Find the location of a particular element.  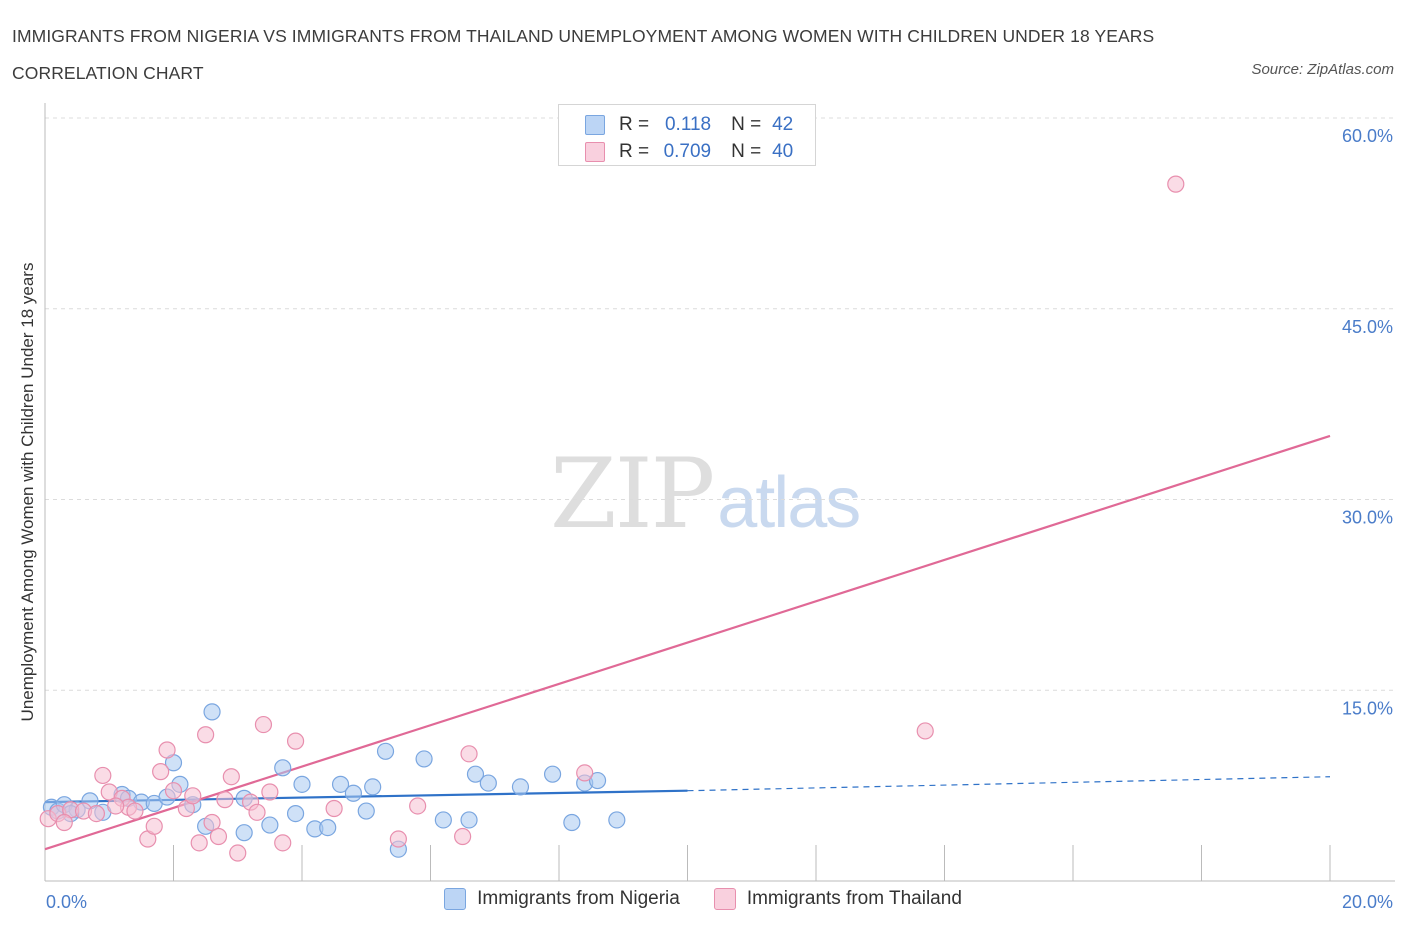

legend-r-value: 0.118 is located at coordinates (688, 124).